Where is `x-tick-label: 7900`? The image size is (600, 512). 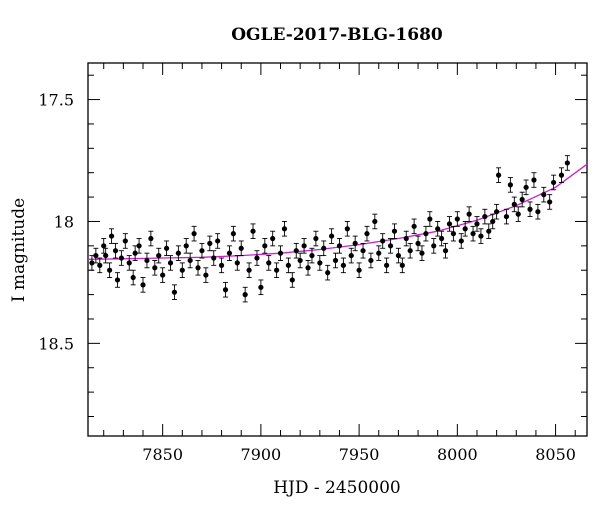
x-tick-label: 7900 is located at coordinates (261, 454).